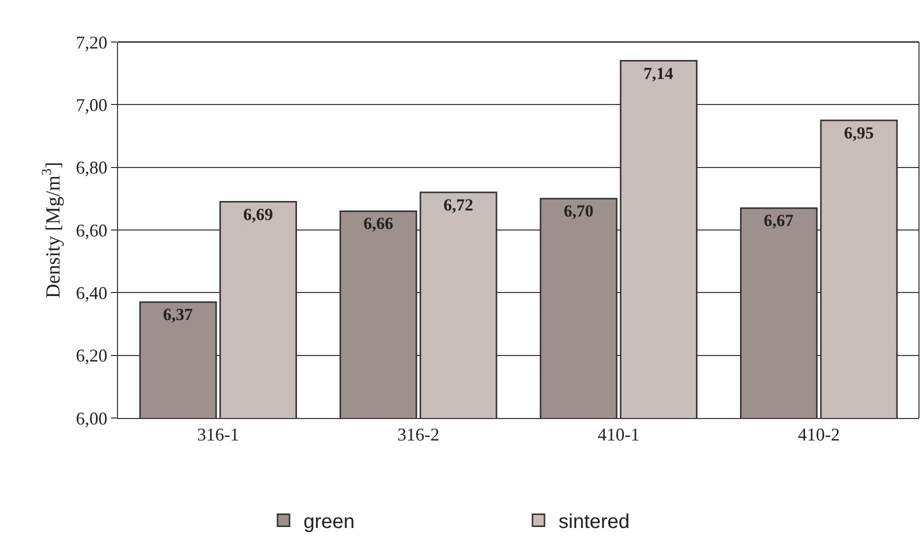 The width and height of the screenshot is (921, 548). Describe the element at coordinates (92, 292) in the screenshot. I see `y-tick-label: 6,40` at that location.